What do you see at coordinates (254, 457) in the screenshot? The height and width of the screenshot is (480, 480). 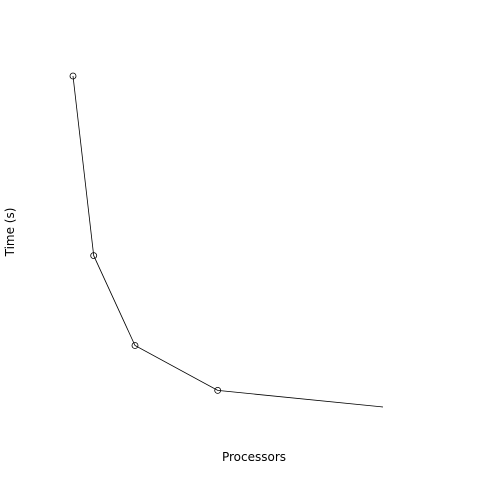 I see `x-axis-label: Processors` at bounding box center [254, 457].